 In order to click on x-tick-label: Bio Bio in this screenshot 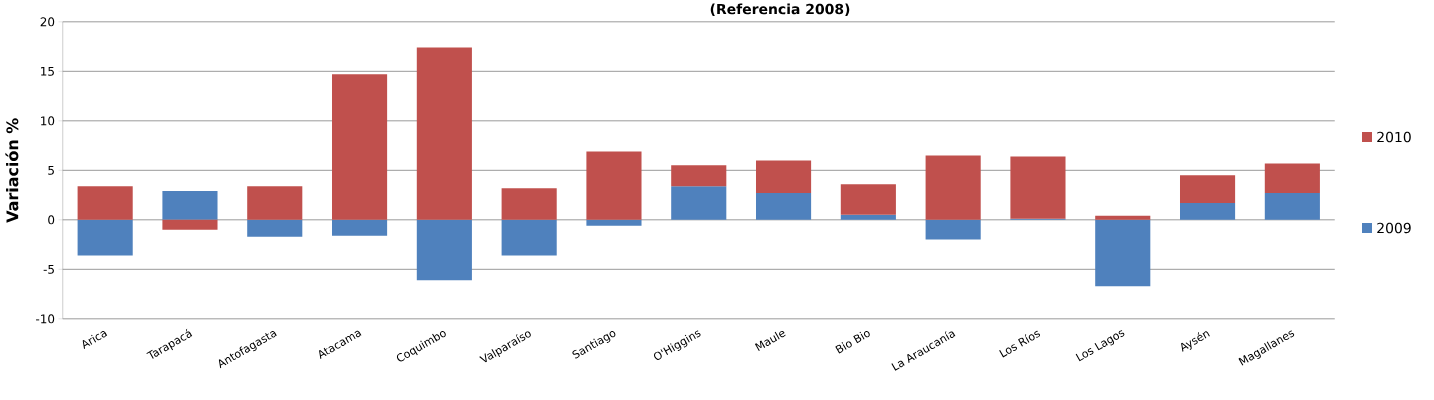, I will do `click(852, 342)`.